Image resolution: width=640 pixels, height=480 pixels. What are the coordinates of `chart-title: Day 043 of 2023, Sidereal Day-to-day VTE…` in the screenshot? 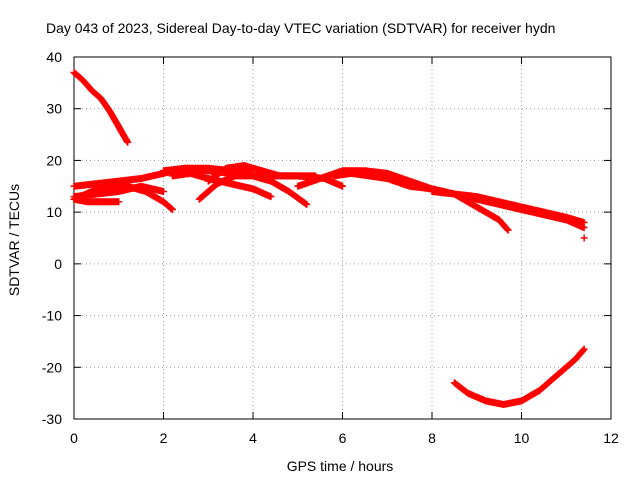 It's located at (300, 28).